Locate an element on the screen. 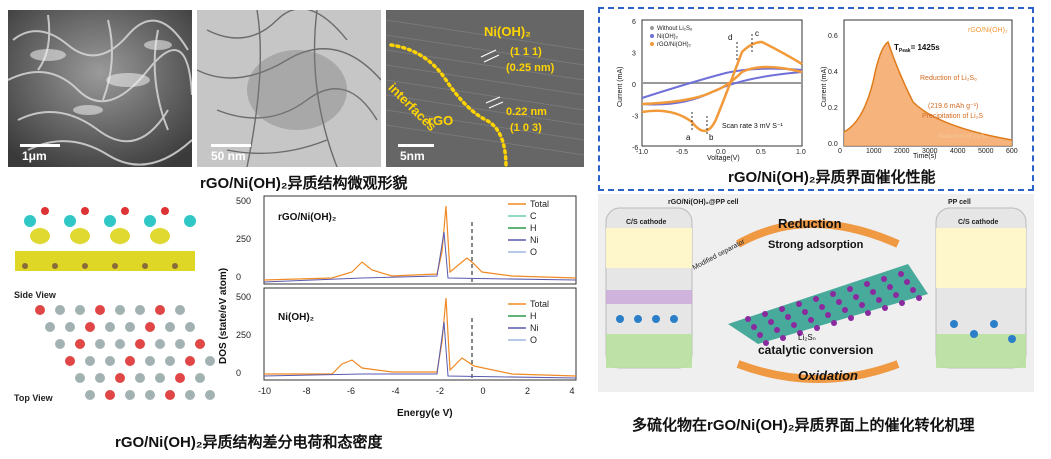 The width and height of the screenshot is (1051, 459). sem-image: 1μm is located at coordinates (100, 88).